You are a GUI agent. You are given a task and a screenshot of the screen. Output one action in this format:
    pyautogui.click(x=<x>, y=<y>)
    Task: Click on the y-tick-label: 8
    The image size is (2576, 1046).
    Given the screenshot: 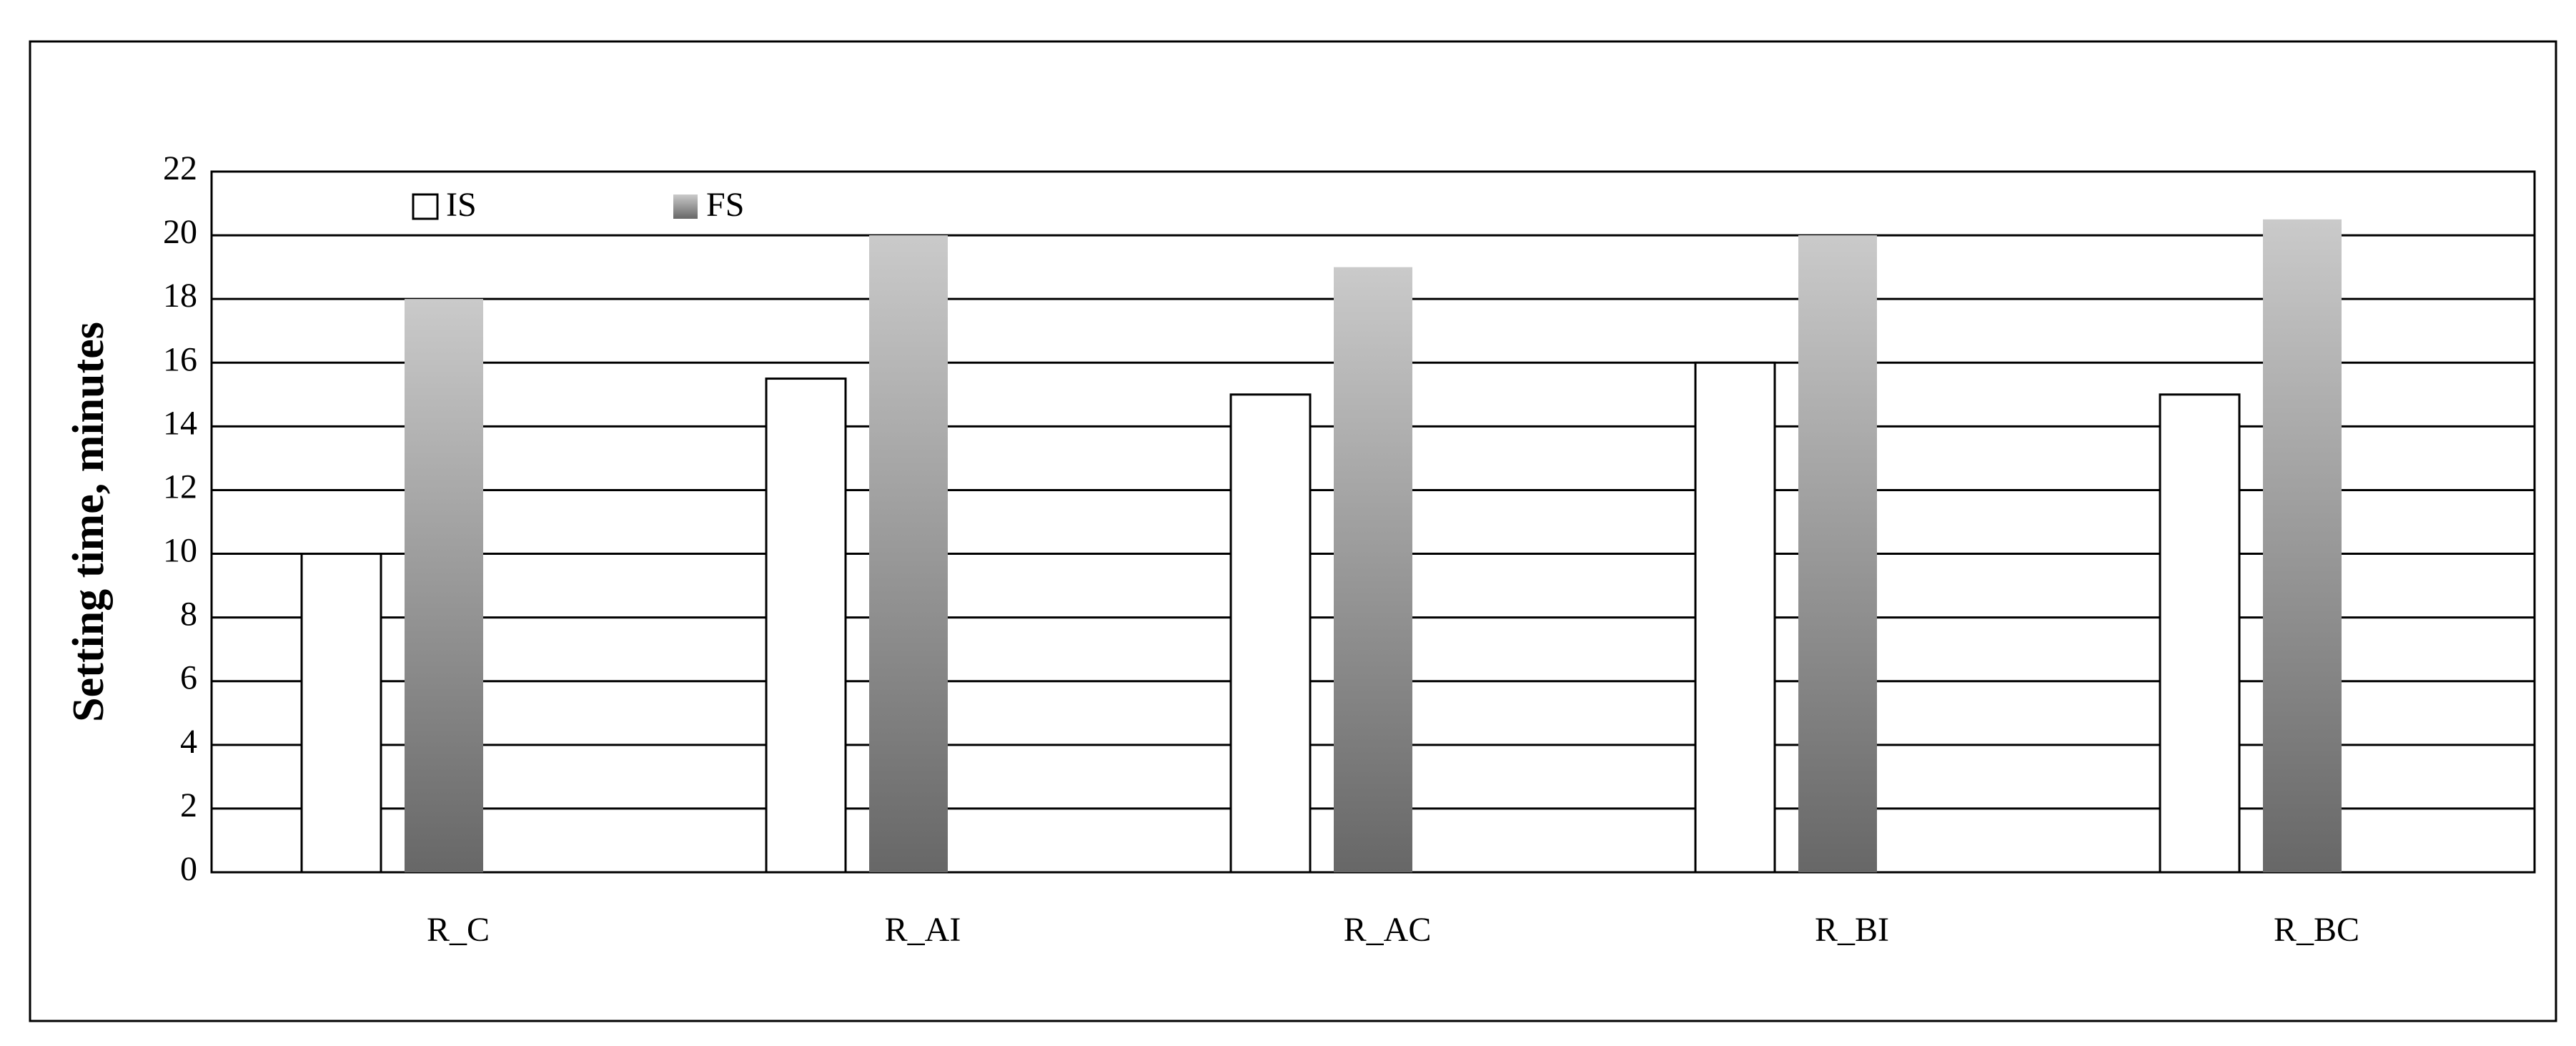 What is the action you would take?
    pyautogui.click(x=189, y=615)
    